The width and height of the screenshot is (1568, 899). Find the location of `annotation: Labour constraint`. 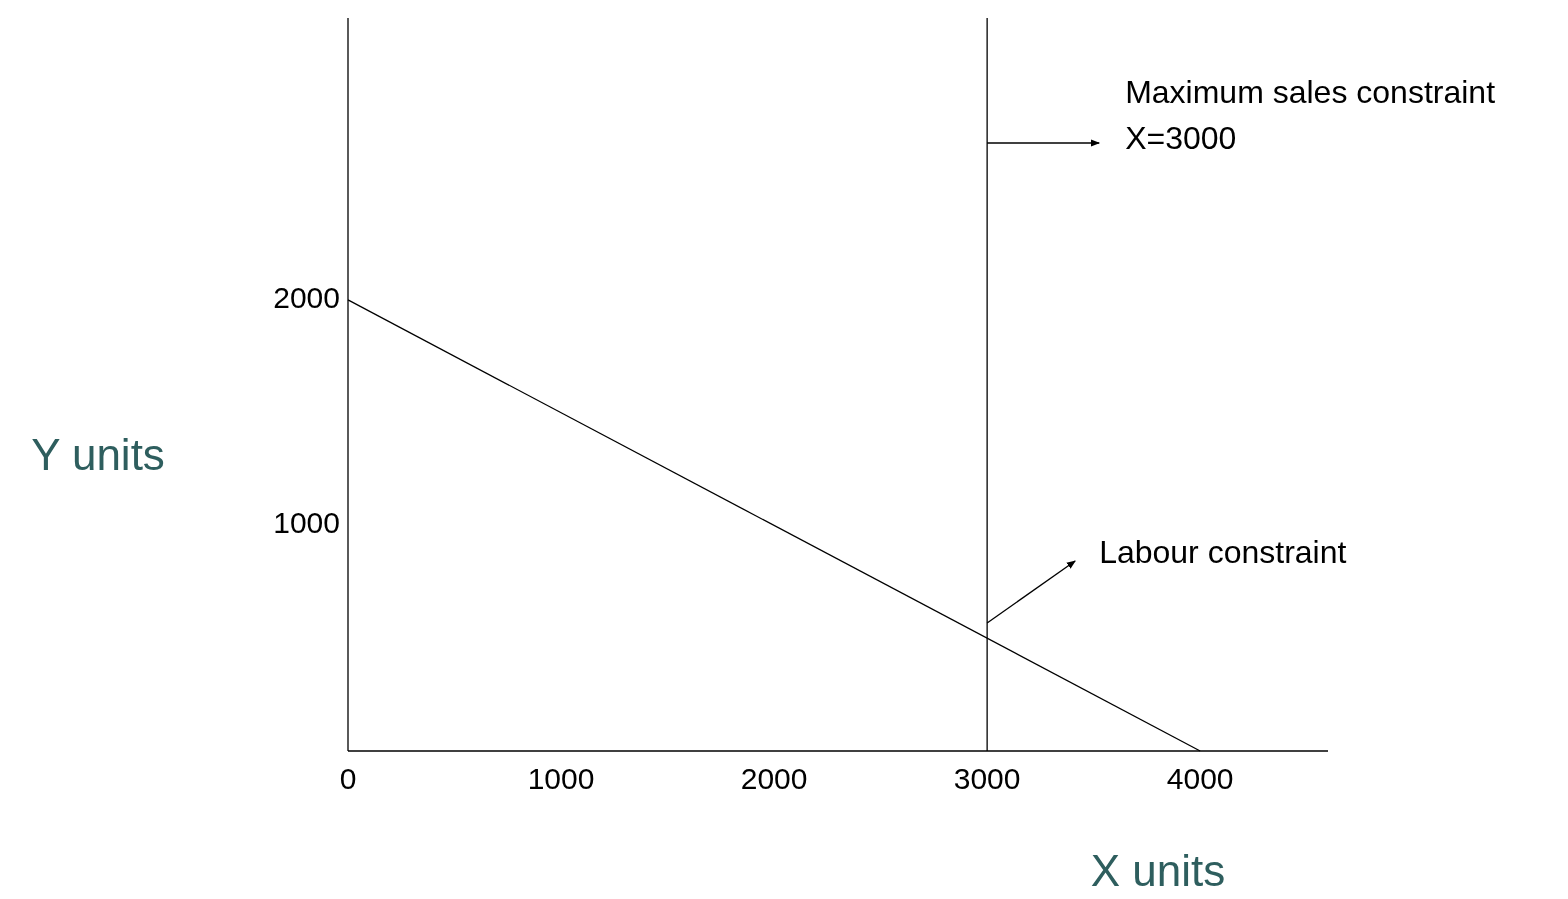

annotation: Labour constraint is located at coordinates (1223, 552).